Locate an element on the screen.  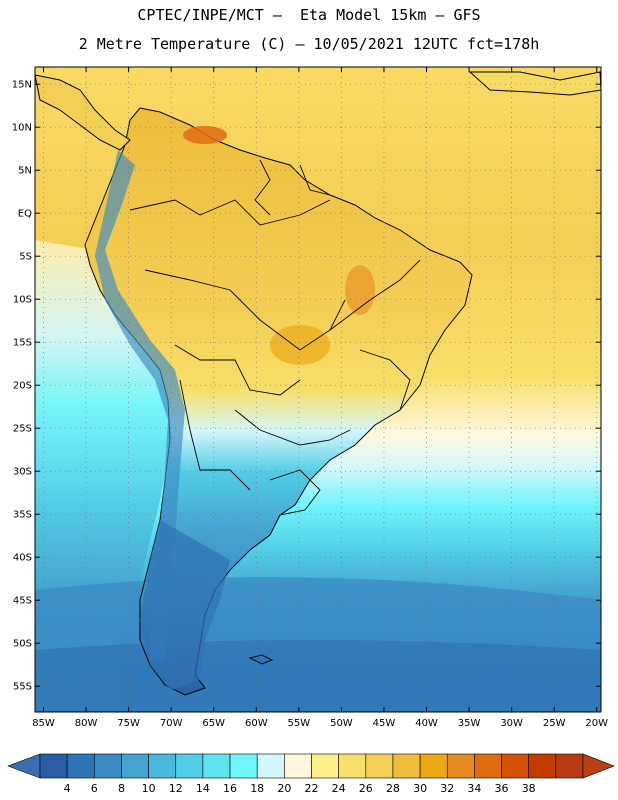
colorbar-label: 24 is located at coordinates (338, 788).